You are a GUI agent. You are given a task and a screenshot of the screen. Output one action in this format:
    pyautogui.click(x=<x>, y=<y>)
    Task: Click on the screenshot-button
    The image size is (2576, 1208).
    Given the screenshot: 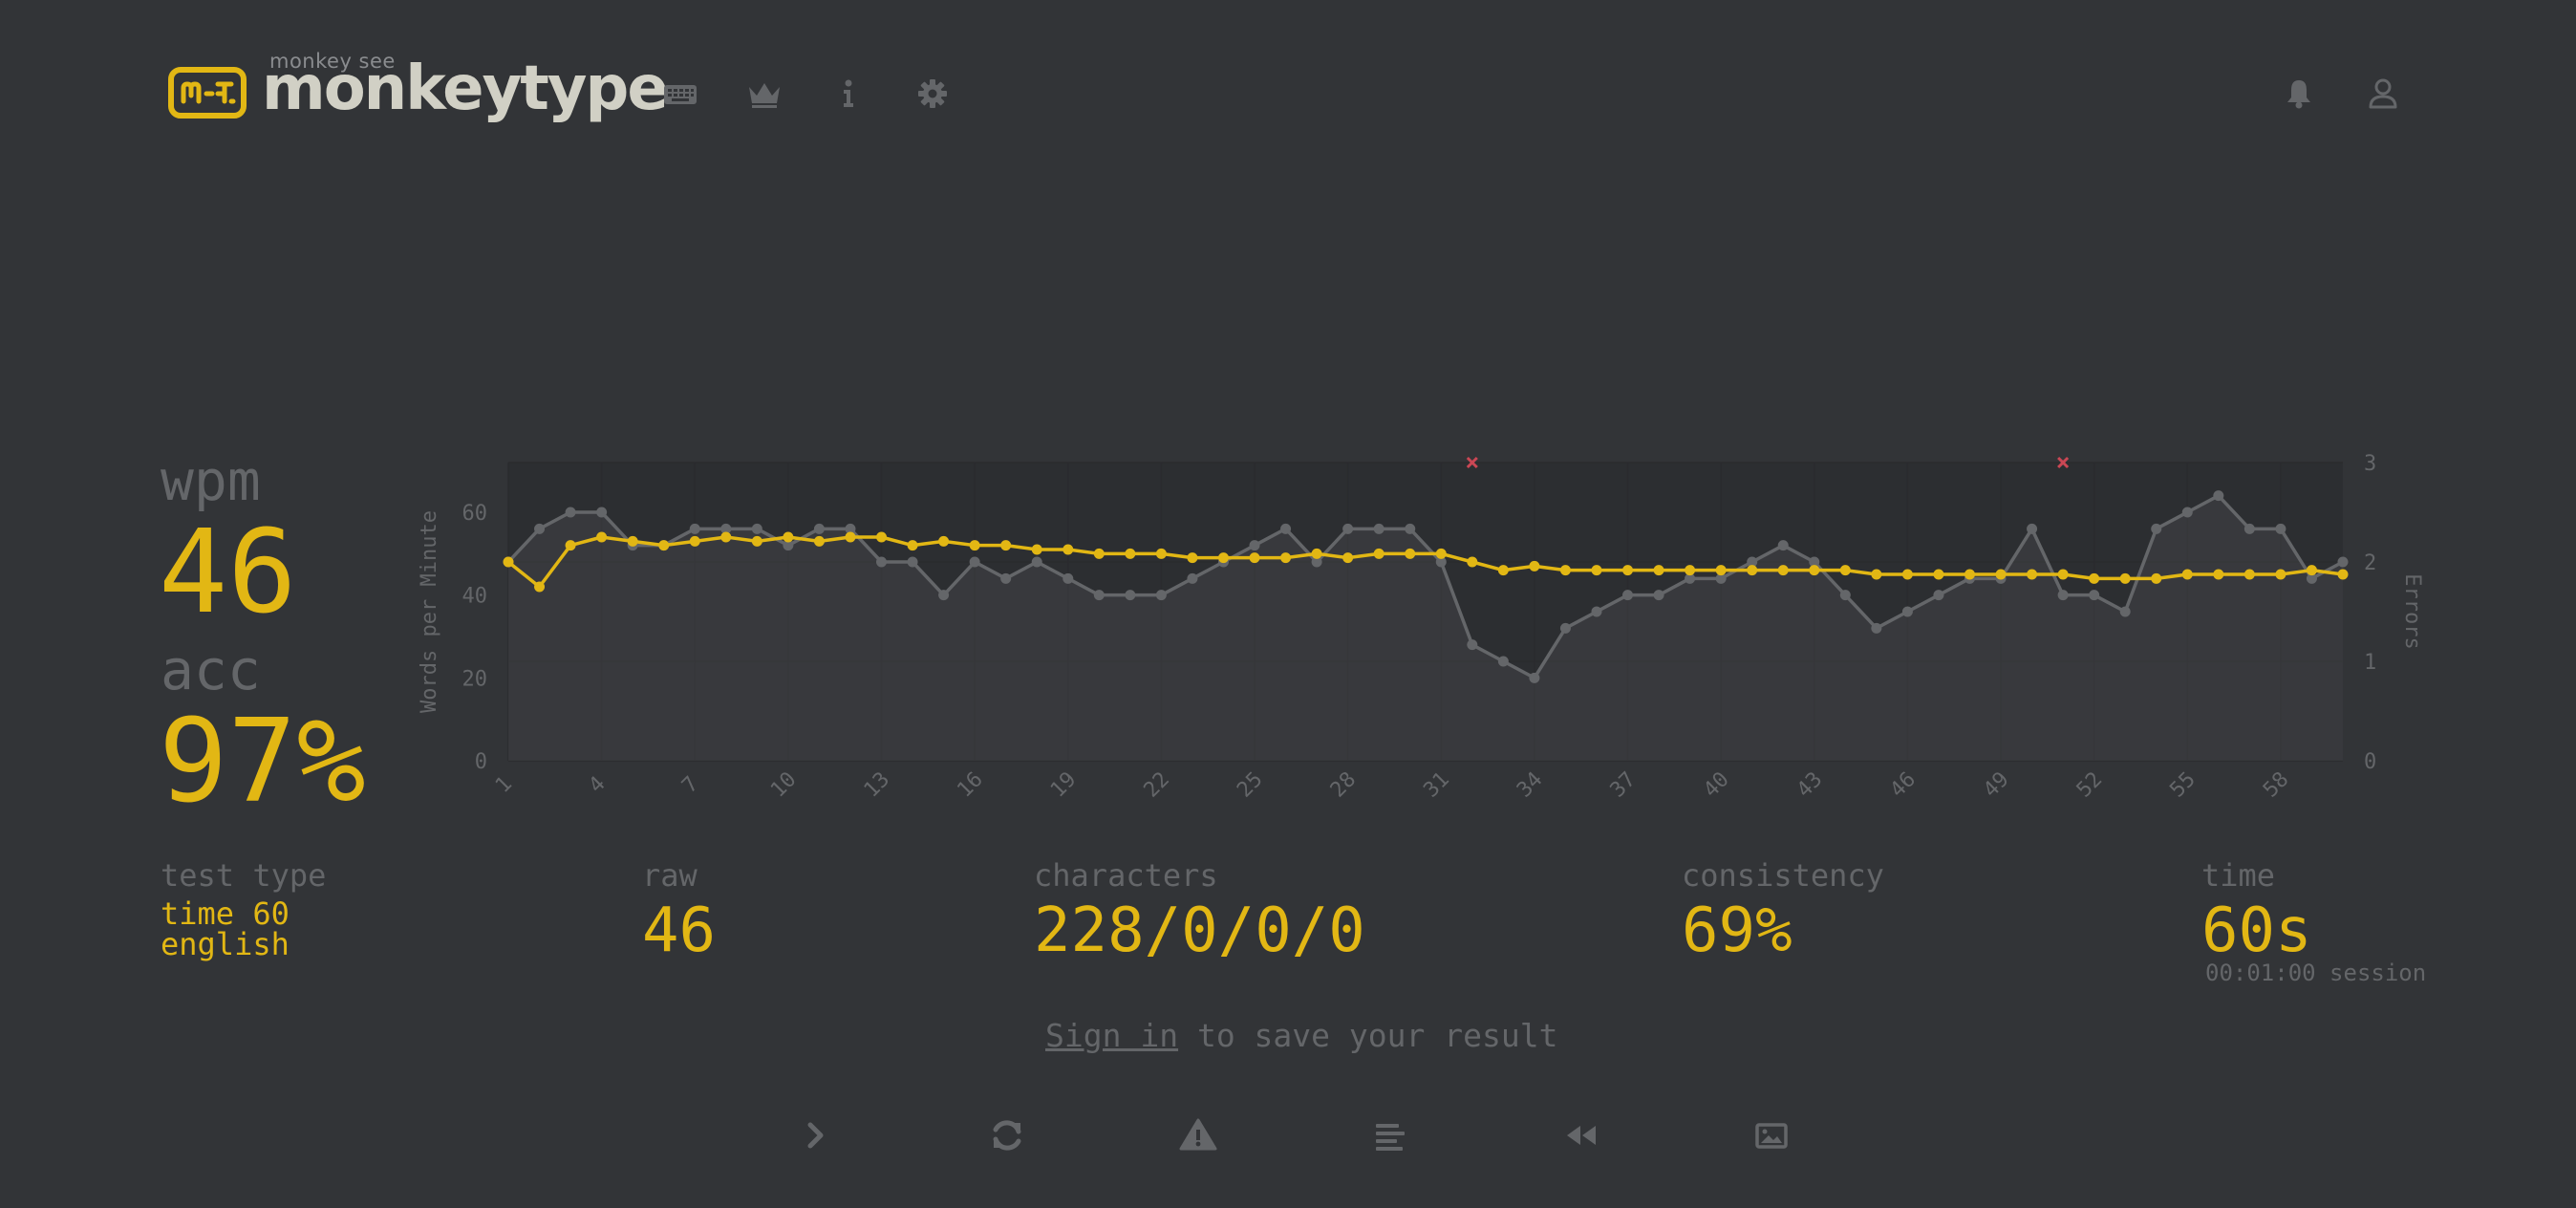 What is the action you would take?
    pyautogui.click(x=1771, y=1135)
    